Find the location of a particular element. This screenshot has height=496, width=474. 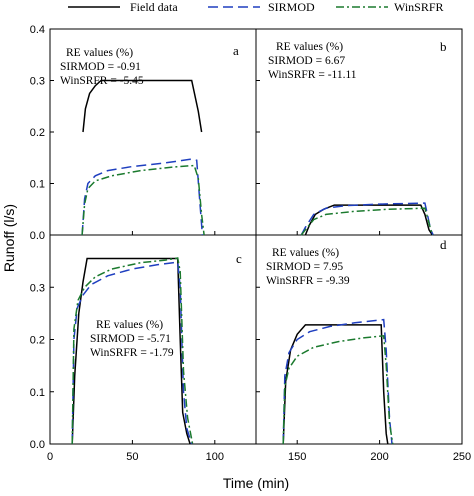

anno-c-sirmod: SIRMOD = -5.71 is located at coordinates (130, 339).